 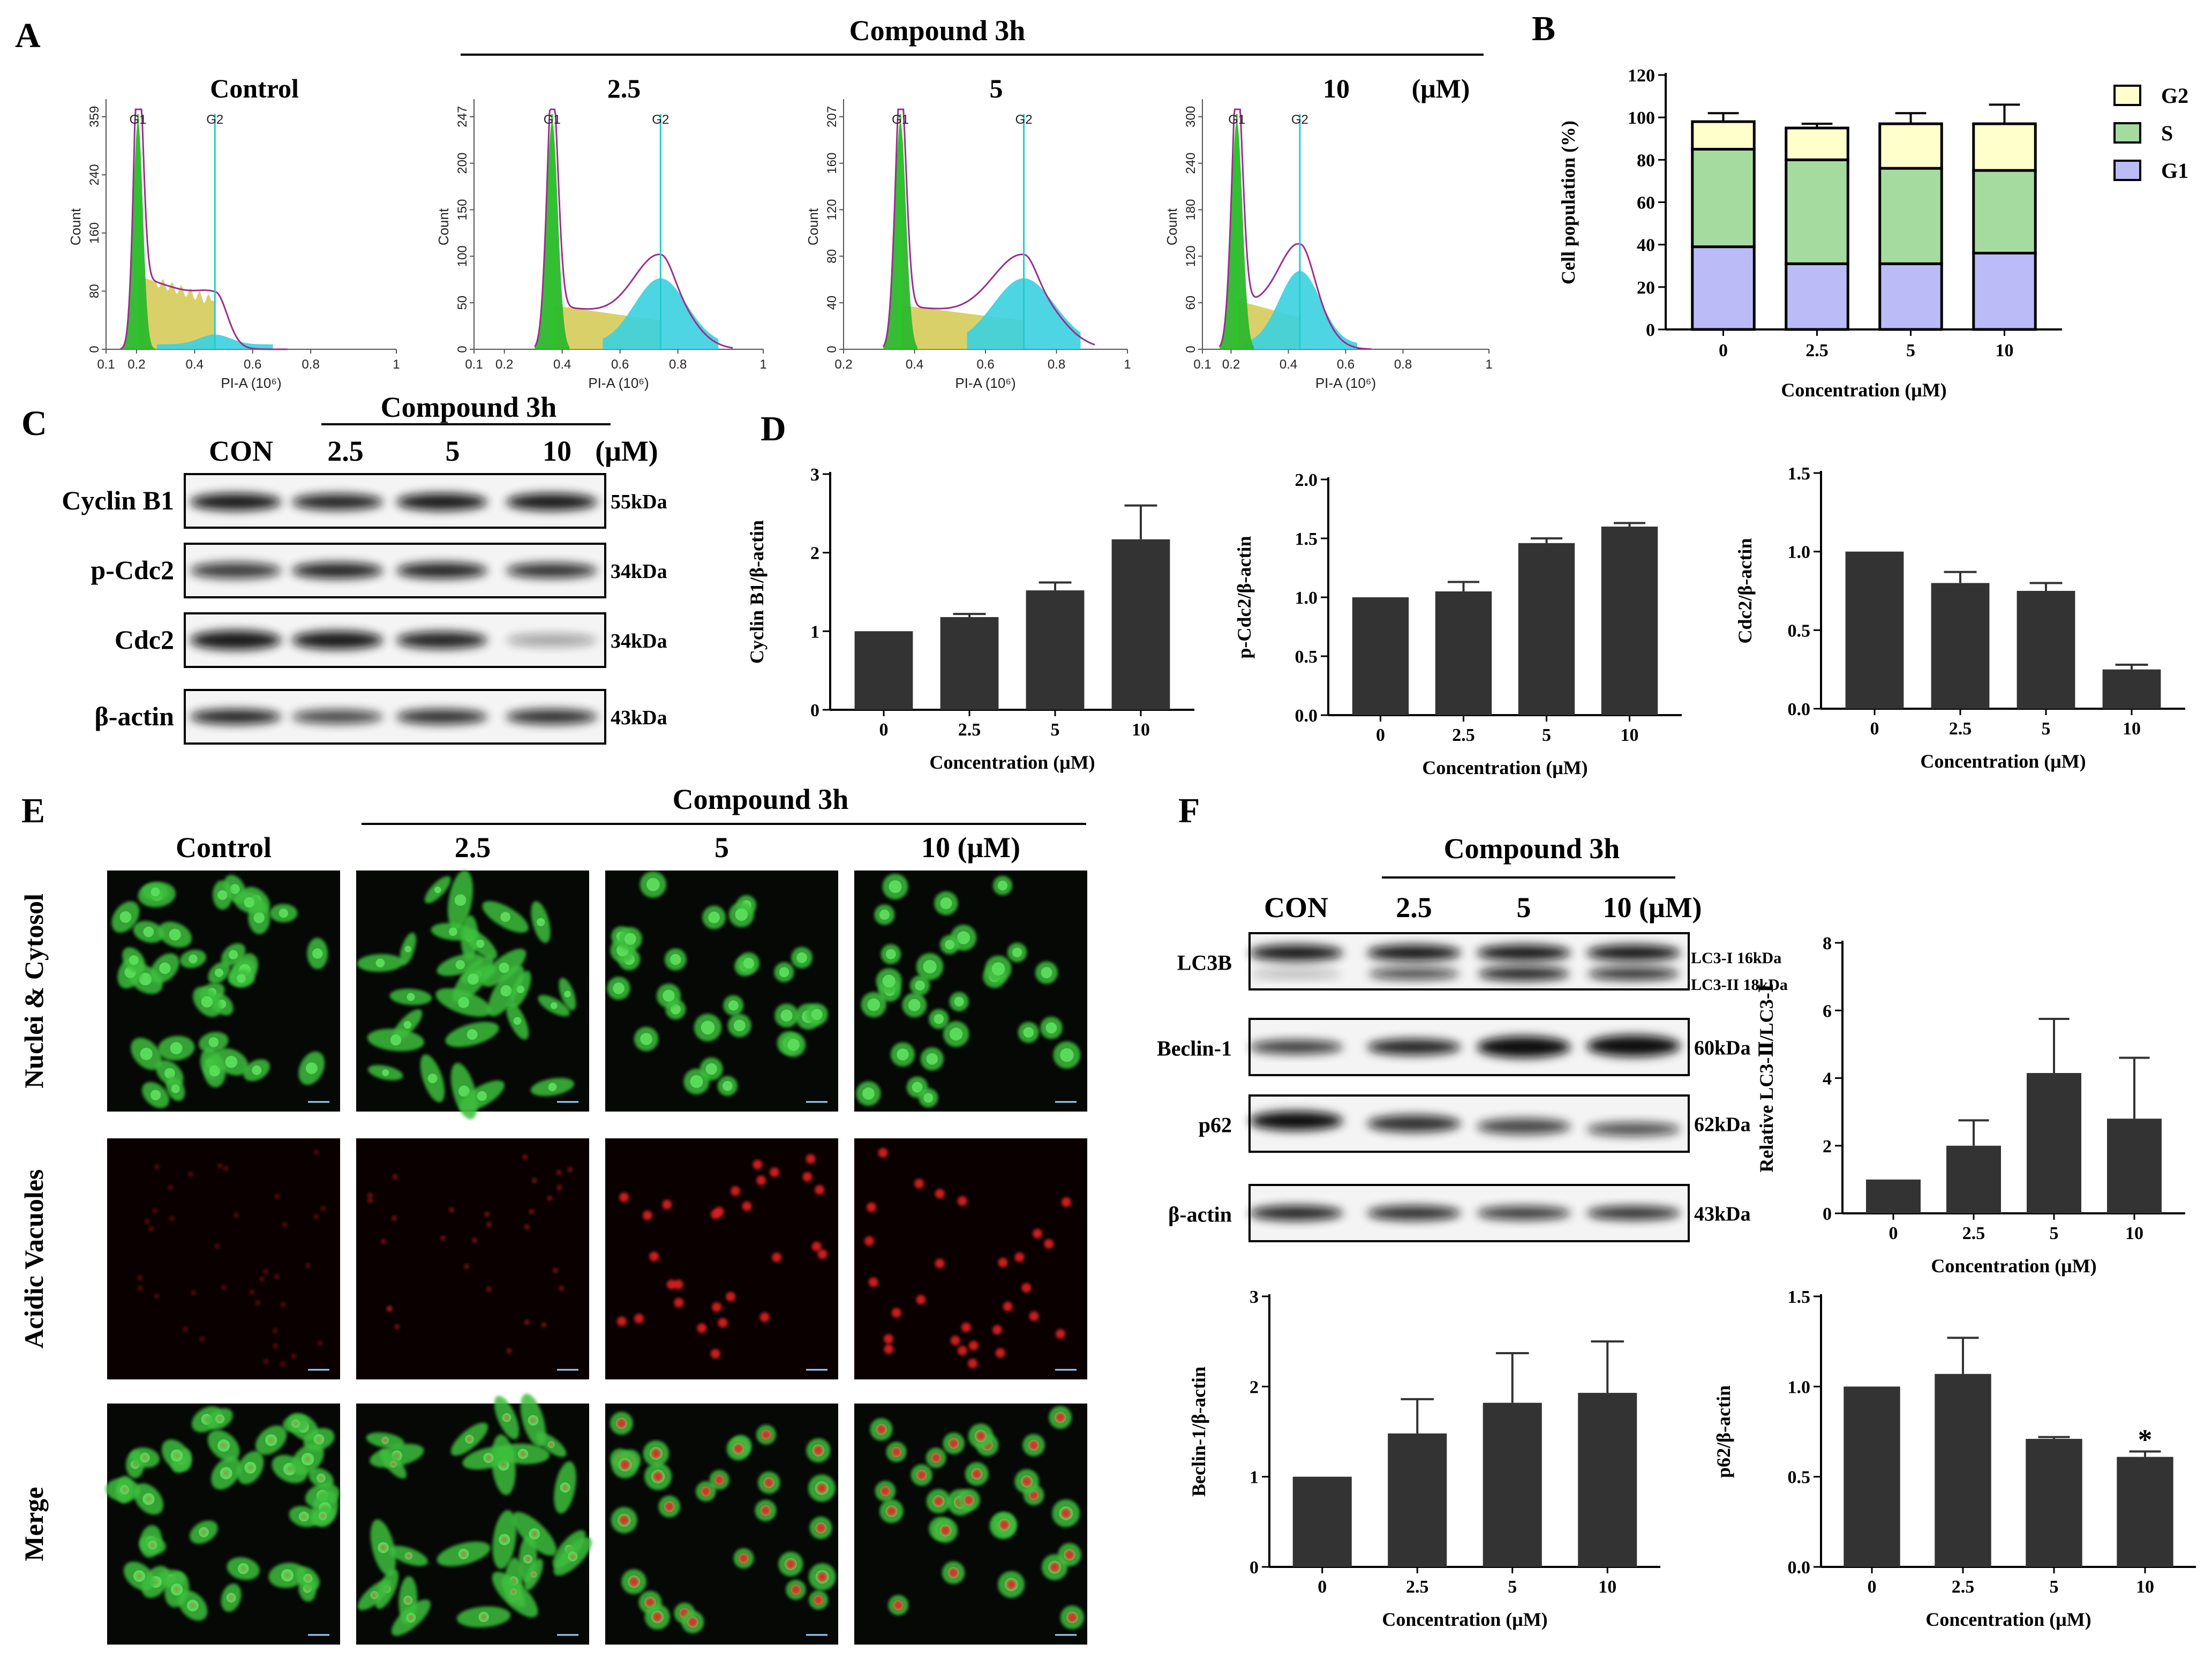 I want to click on y-tick-label: 0.5, so click(x=1799, y=1478).